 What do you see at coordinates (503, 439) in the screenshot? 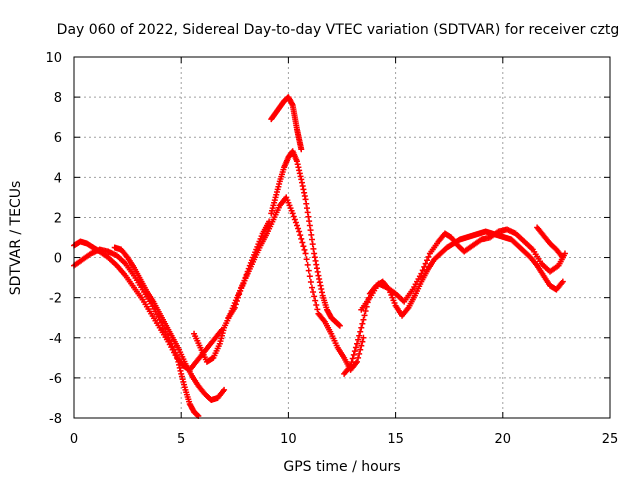
I see `x-tick-label: 20` at bounding box center [503, 439].